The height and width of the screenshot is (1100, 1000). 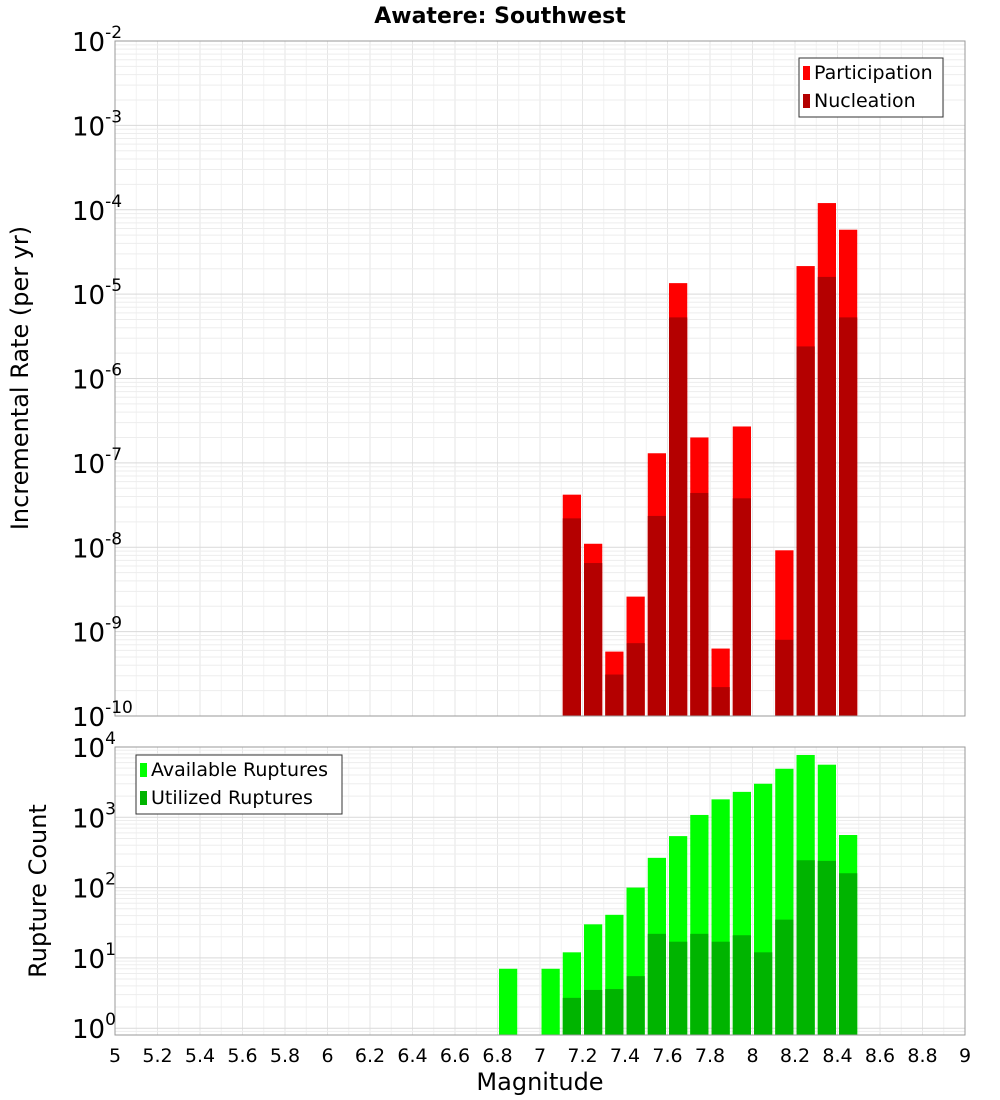 What do you see at coordinates (242, 1056) in the screenshot?
I see `x-tick-label: 5.6` at bounding box center [242, 1056].